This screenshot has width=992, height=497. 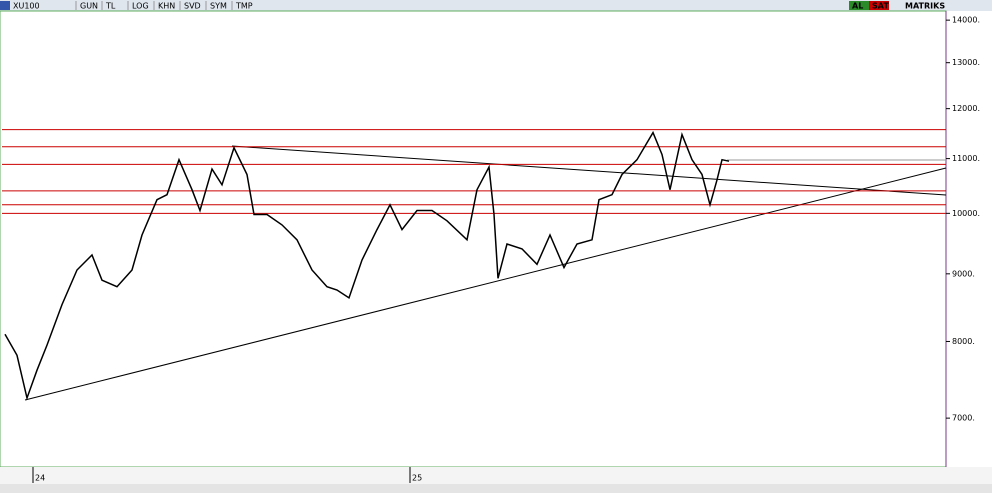 What do you see at coordinates (966, 62) in the screenshot?
I see `y-tick-label: 13000.` at bounding box center [966, 62].